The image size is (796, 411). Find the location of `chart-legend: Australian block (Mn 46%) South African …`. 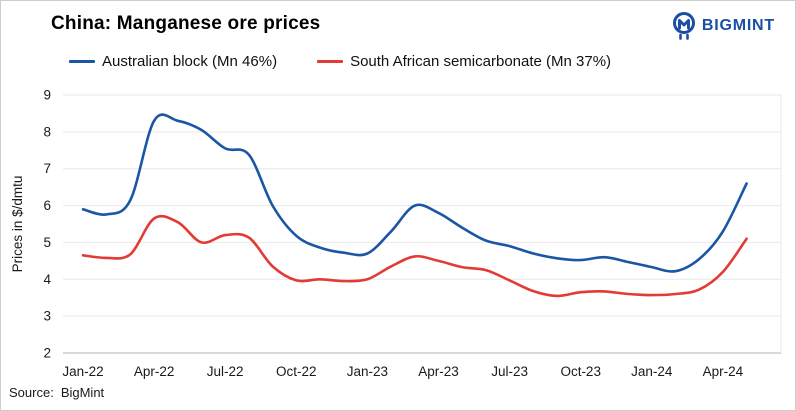

chart-legend: Australian block (Mn 46%) South African … is located at coordinates (340, 61).